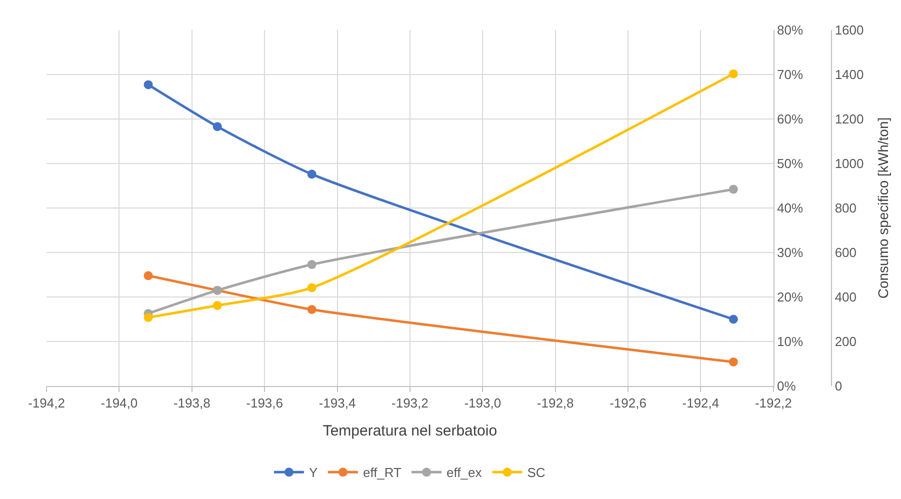 Image resolution: width=901 pixels, height=499 pixels. What do you see at coordinates (849, 74) in the screenshot?
I see `y2-tick-label: 1400` at bounding box center [849, 74].